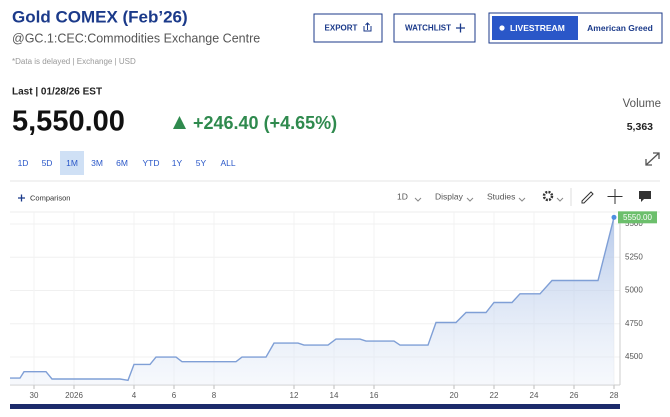 The width and height of the screenshot is (670, 417). I want to click on x-tick-label: 28, so click(614, 395).